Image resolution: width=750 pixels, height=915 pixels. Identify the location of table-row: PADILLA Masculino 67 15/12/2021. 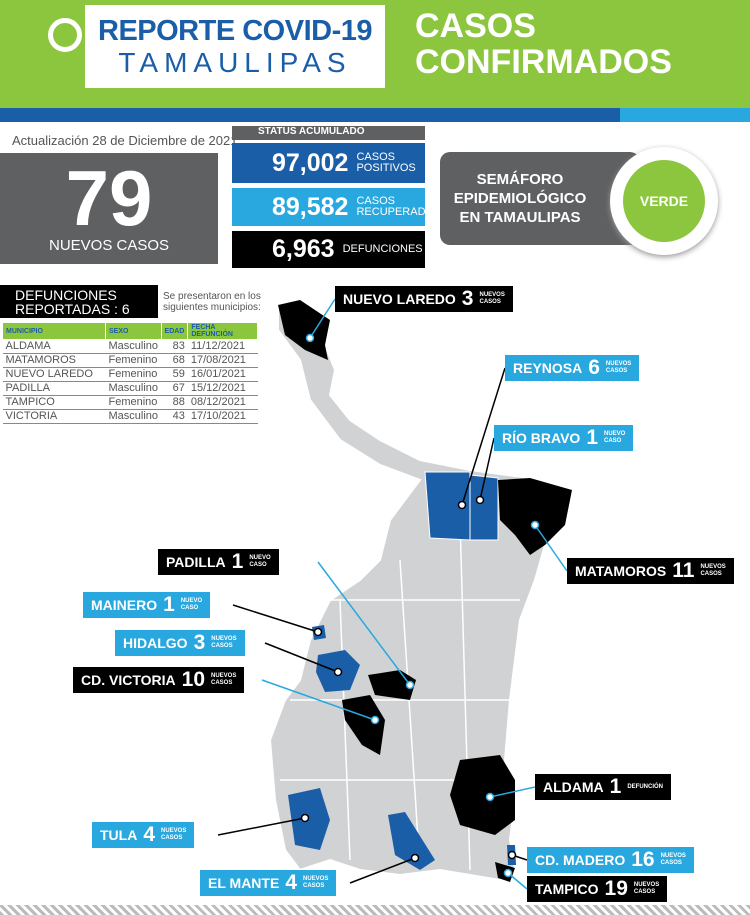
(130, 388).